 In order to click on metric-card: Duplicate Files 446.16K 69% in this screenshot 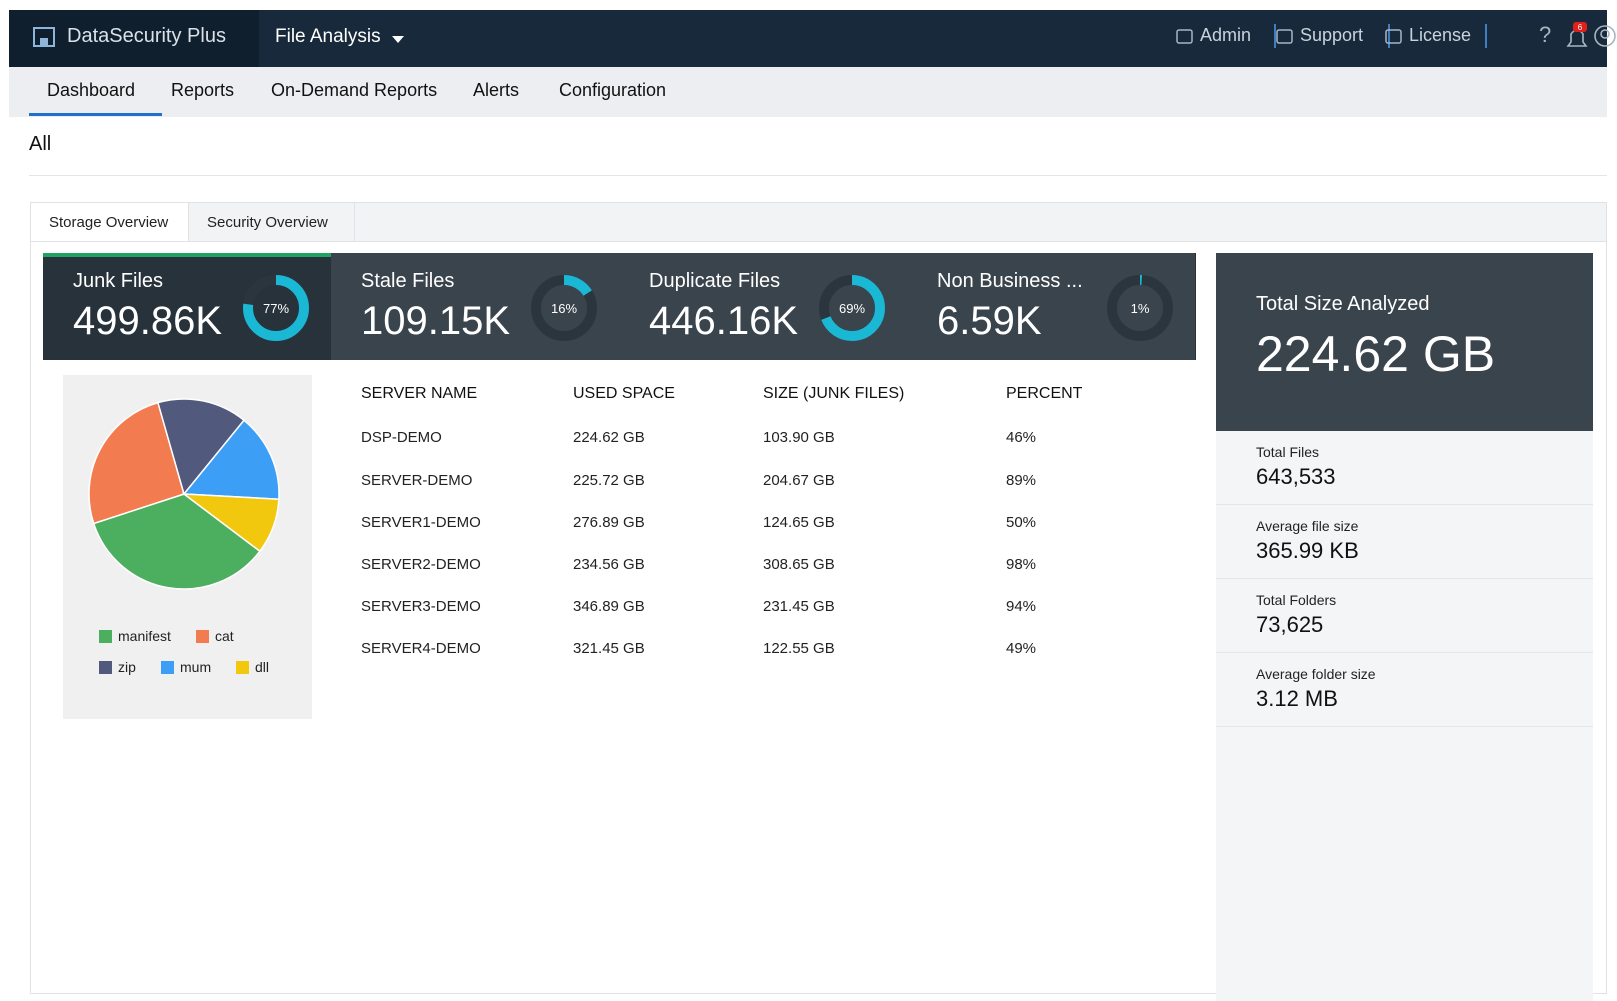, I will do `click(763, 306)`.